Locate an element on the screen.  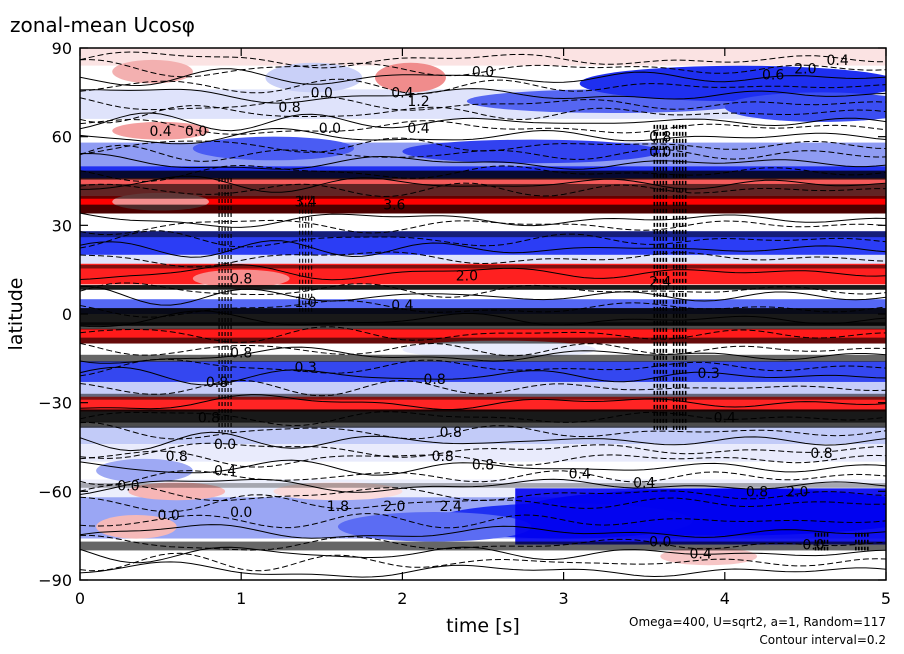
y-tick-label: −90 is located at coordinates (55, 580).